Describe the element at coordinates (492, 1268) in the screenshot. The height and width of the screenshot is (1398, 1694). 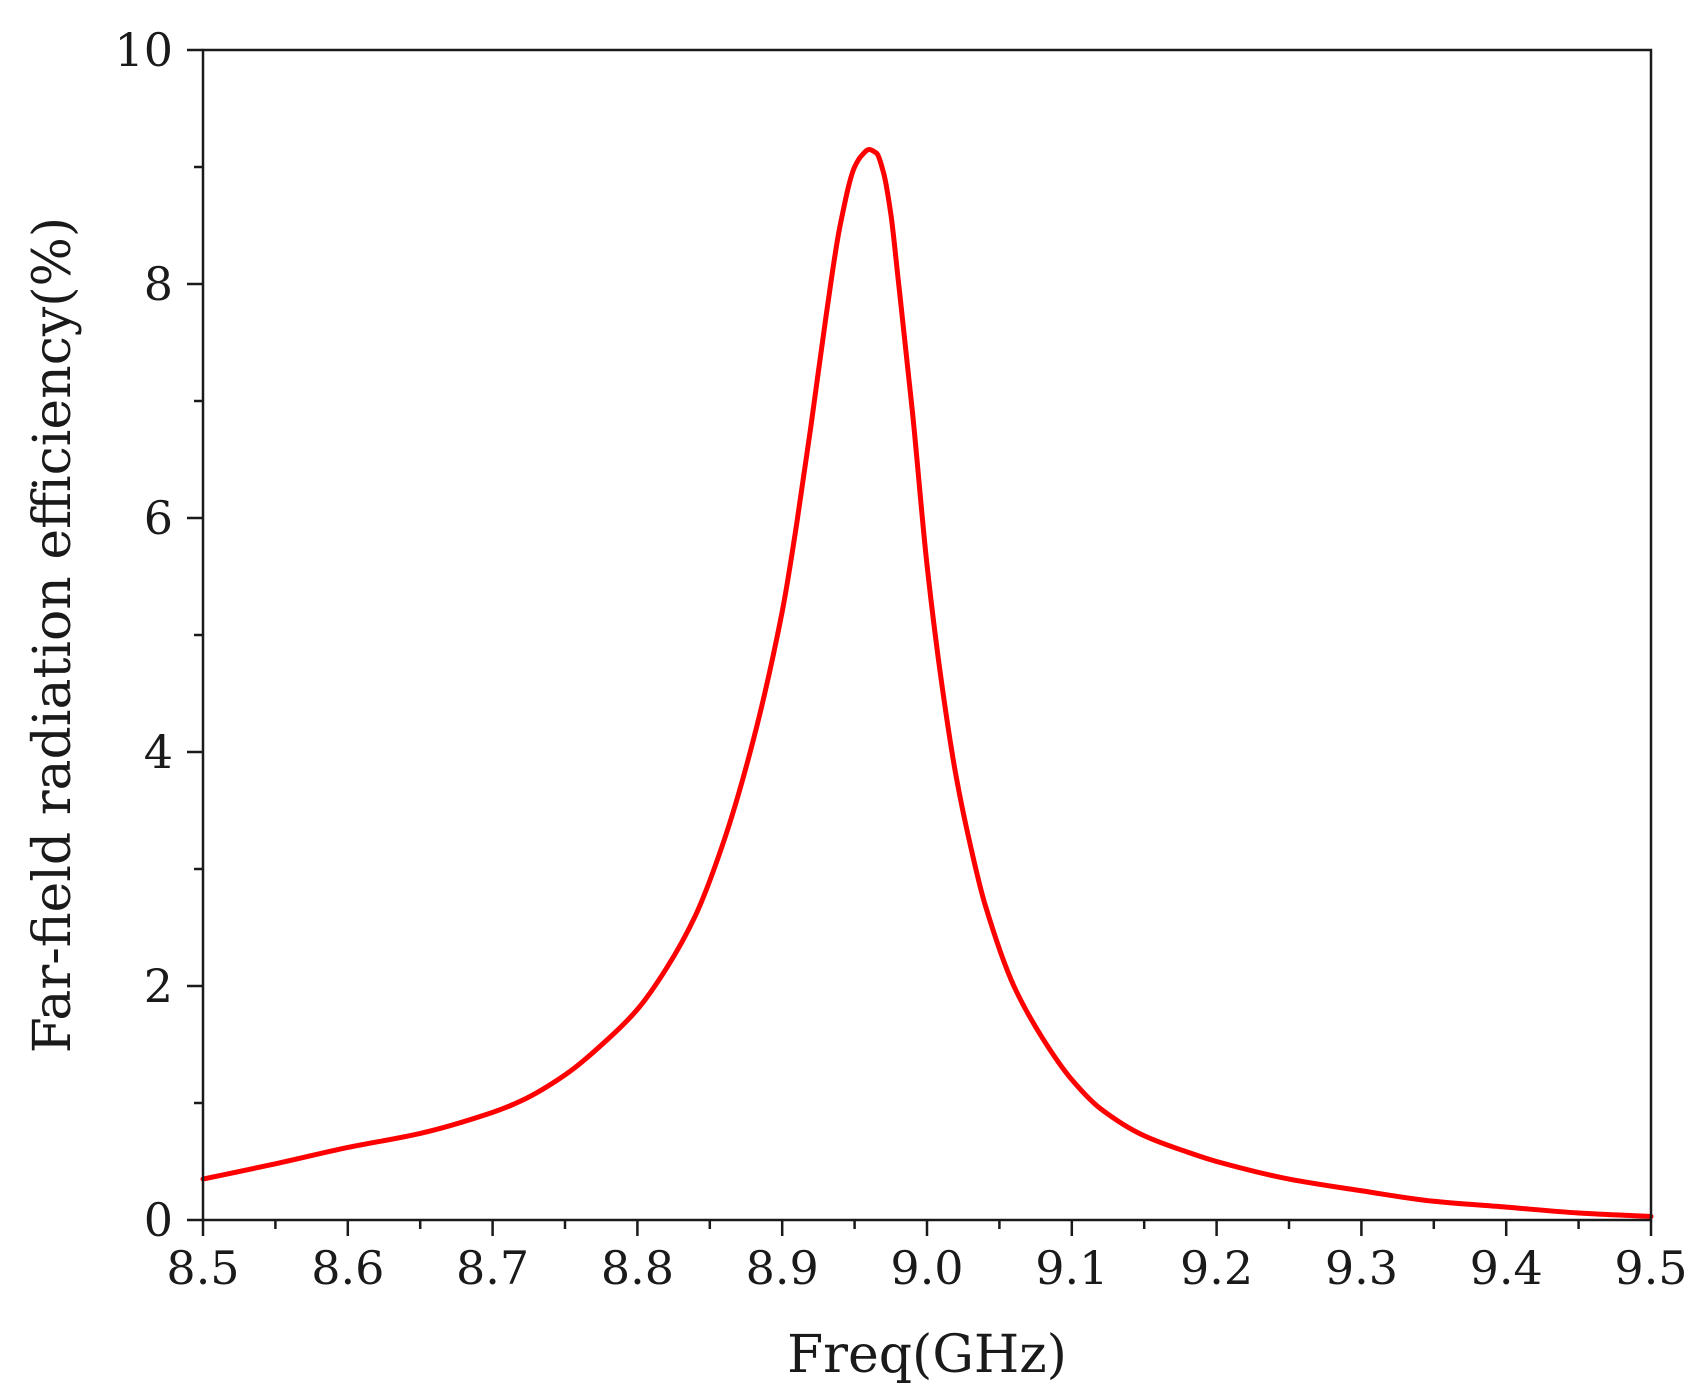
I see `x-tick-label: 8.7` at that location.